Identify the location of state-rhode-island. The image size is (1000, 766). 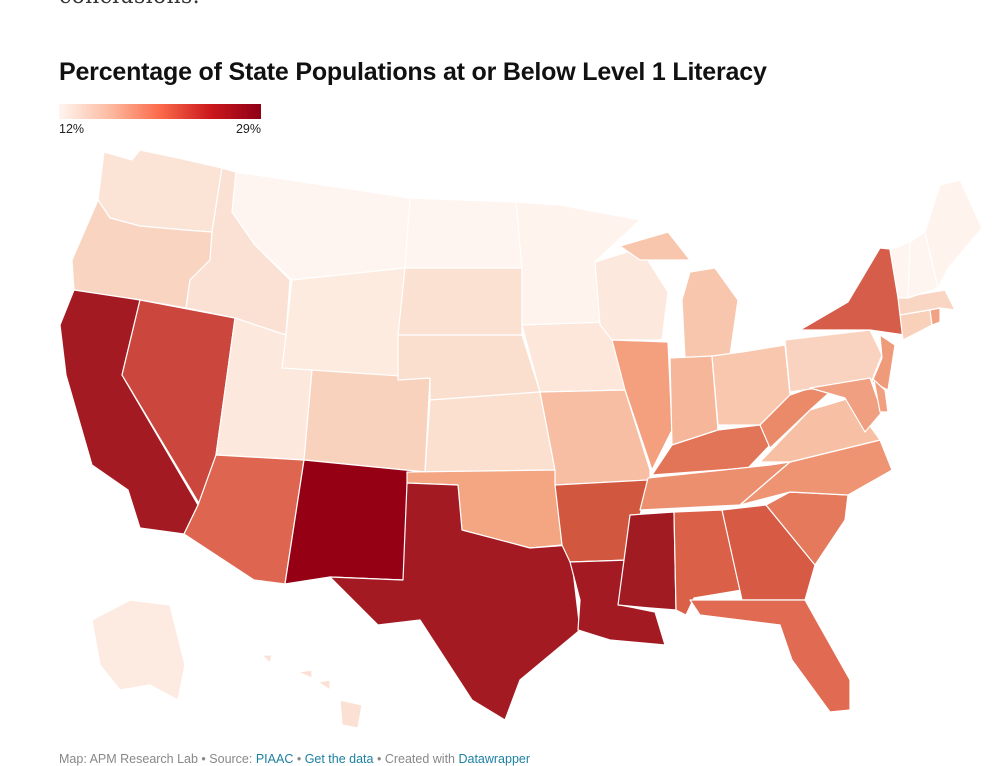
(935, 316).